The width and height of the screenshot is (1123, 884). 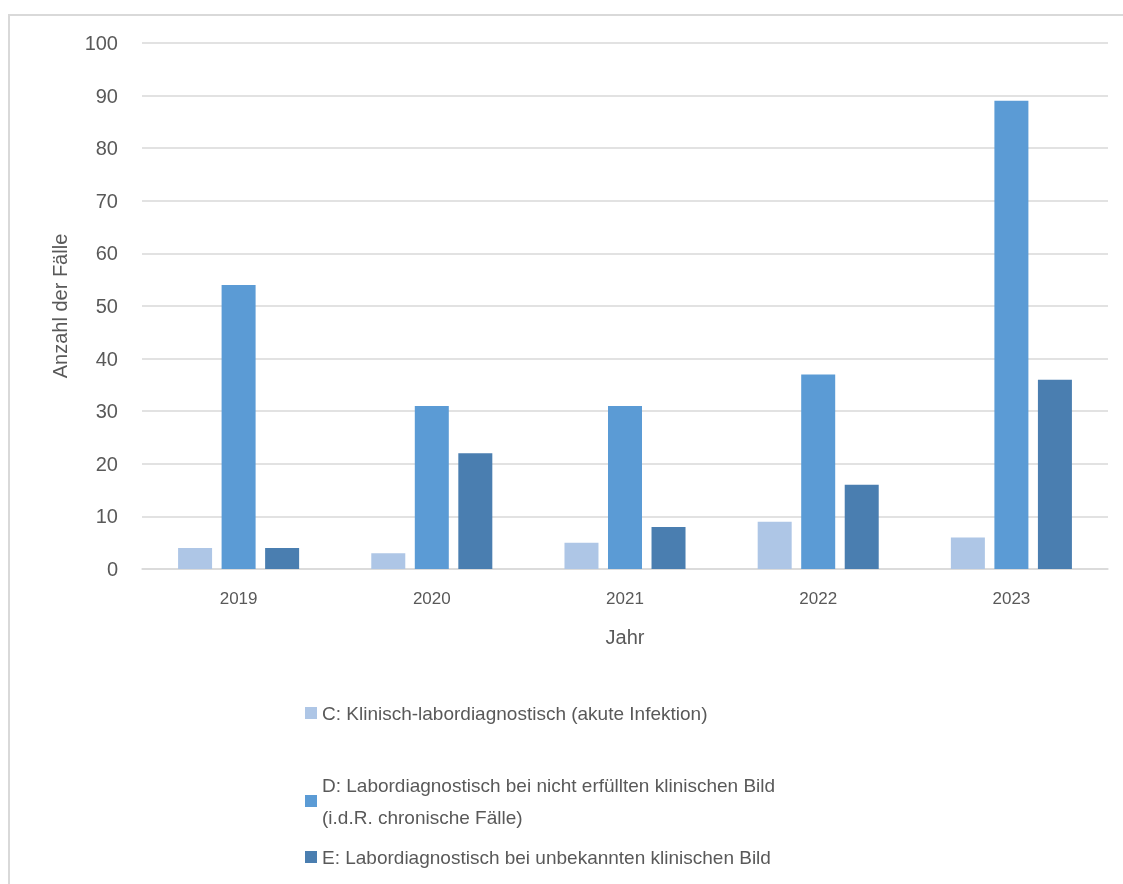 What do you see at coordinates (106, 358) in the screenshot?
I see `y-tick-label: 40` at bounding box center [106, 358].